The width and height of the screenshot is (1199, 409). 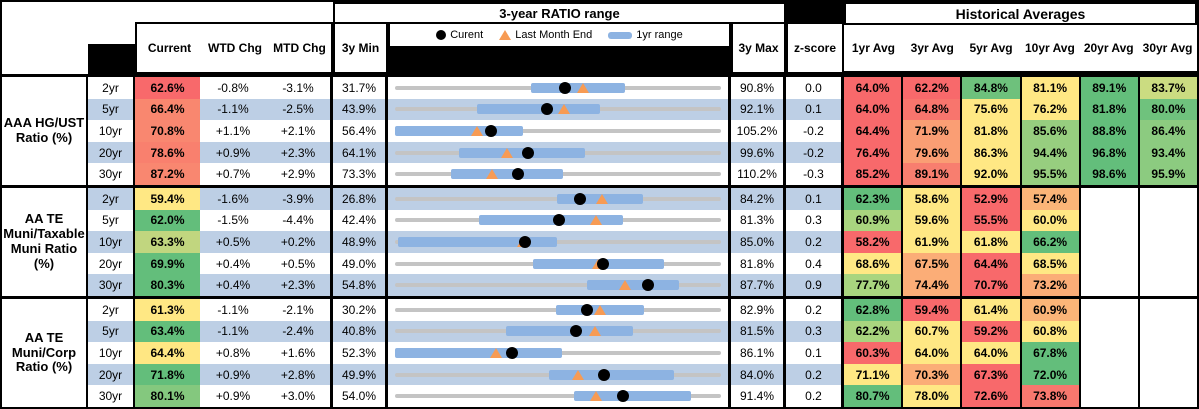 I want to click on avg-cell: 67.8%, so click(x=1051, y=353).